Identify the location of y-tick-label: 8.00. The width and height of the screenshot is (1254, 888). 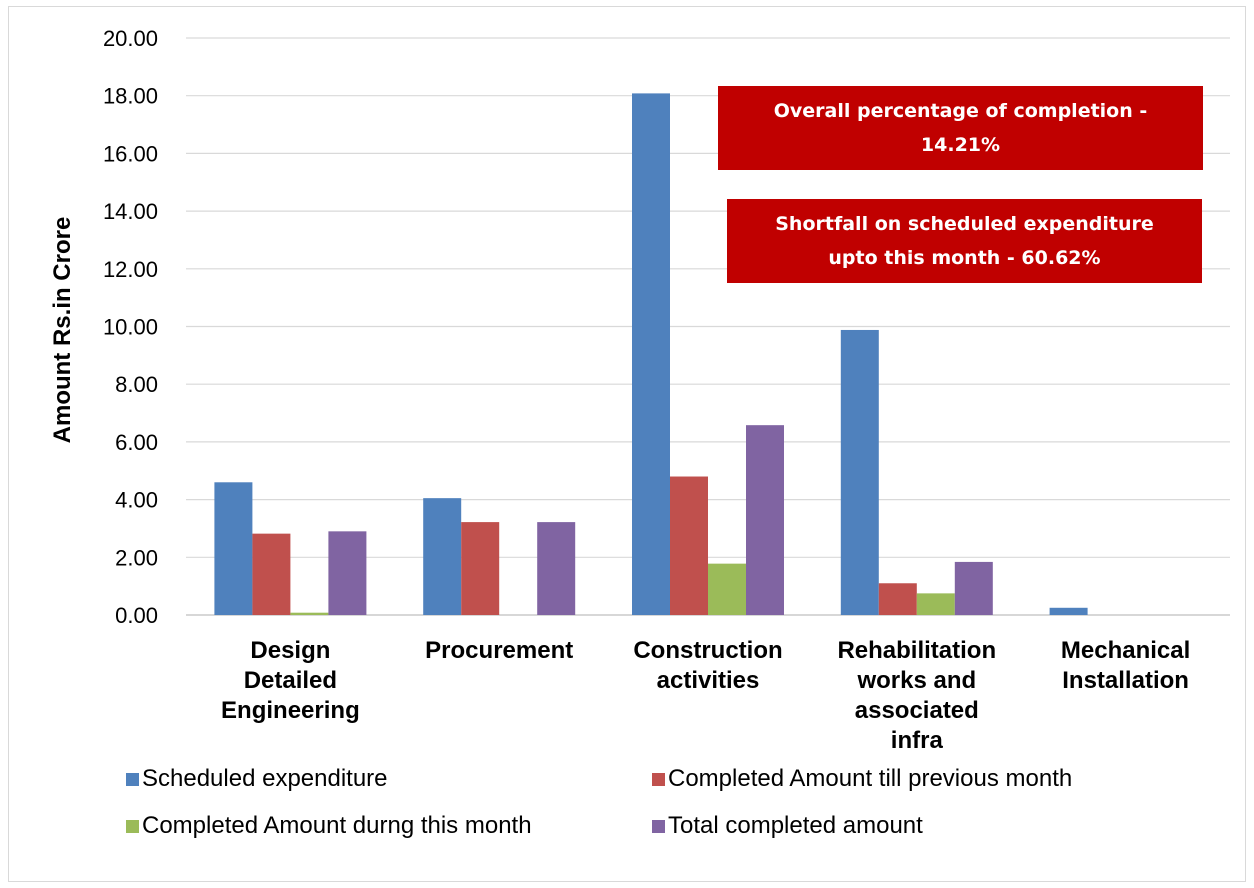
(136, 384).